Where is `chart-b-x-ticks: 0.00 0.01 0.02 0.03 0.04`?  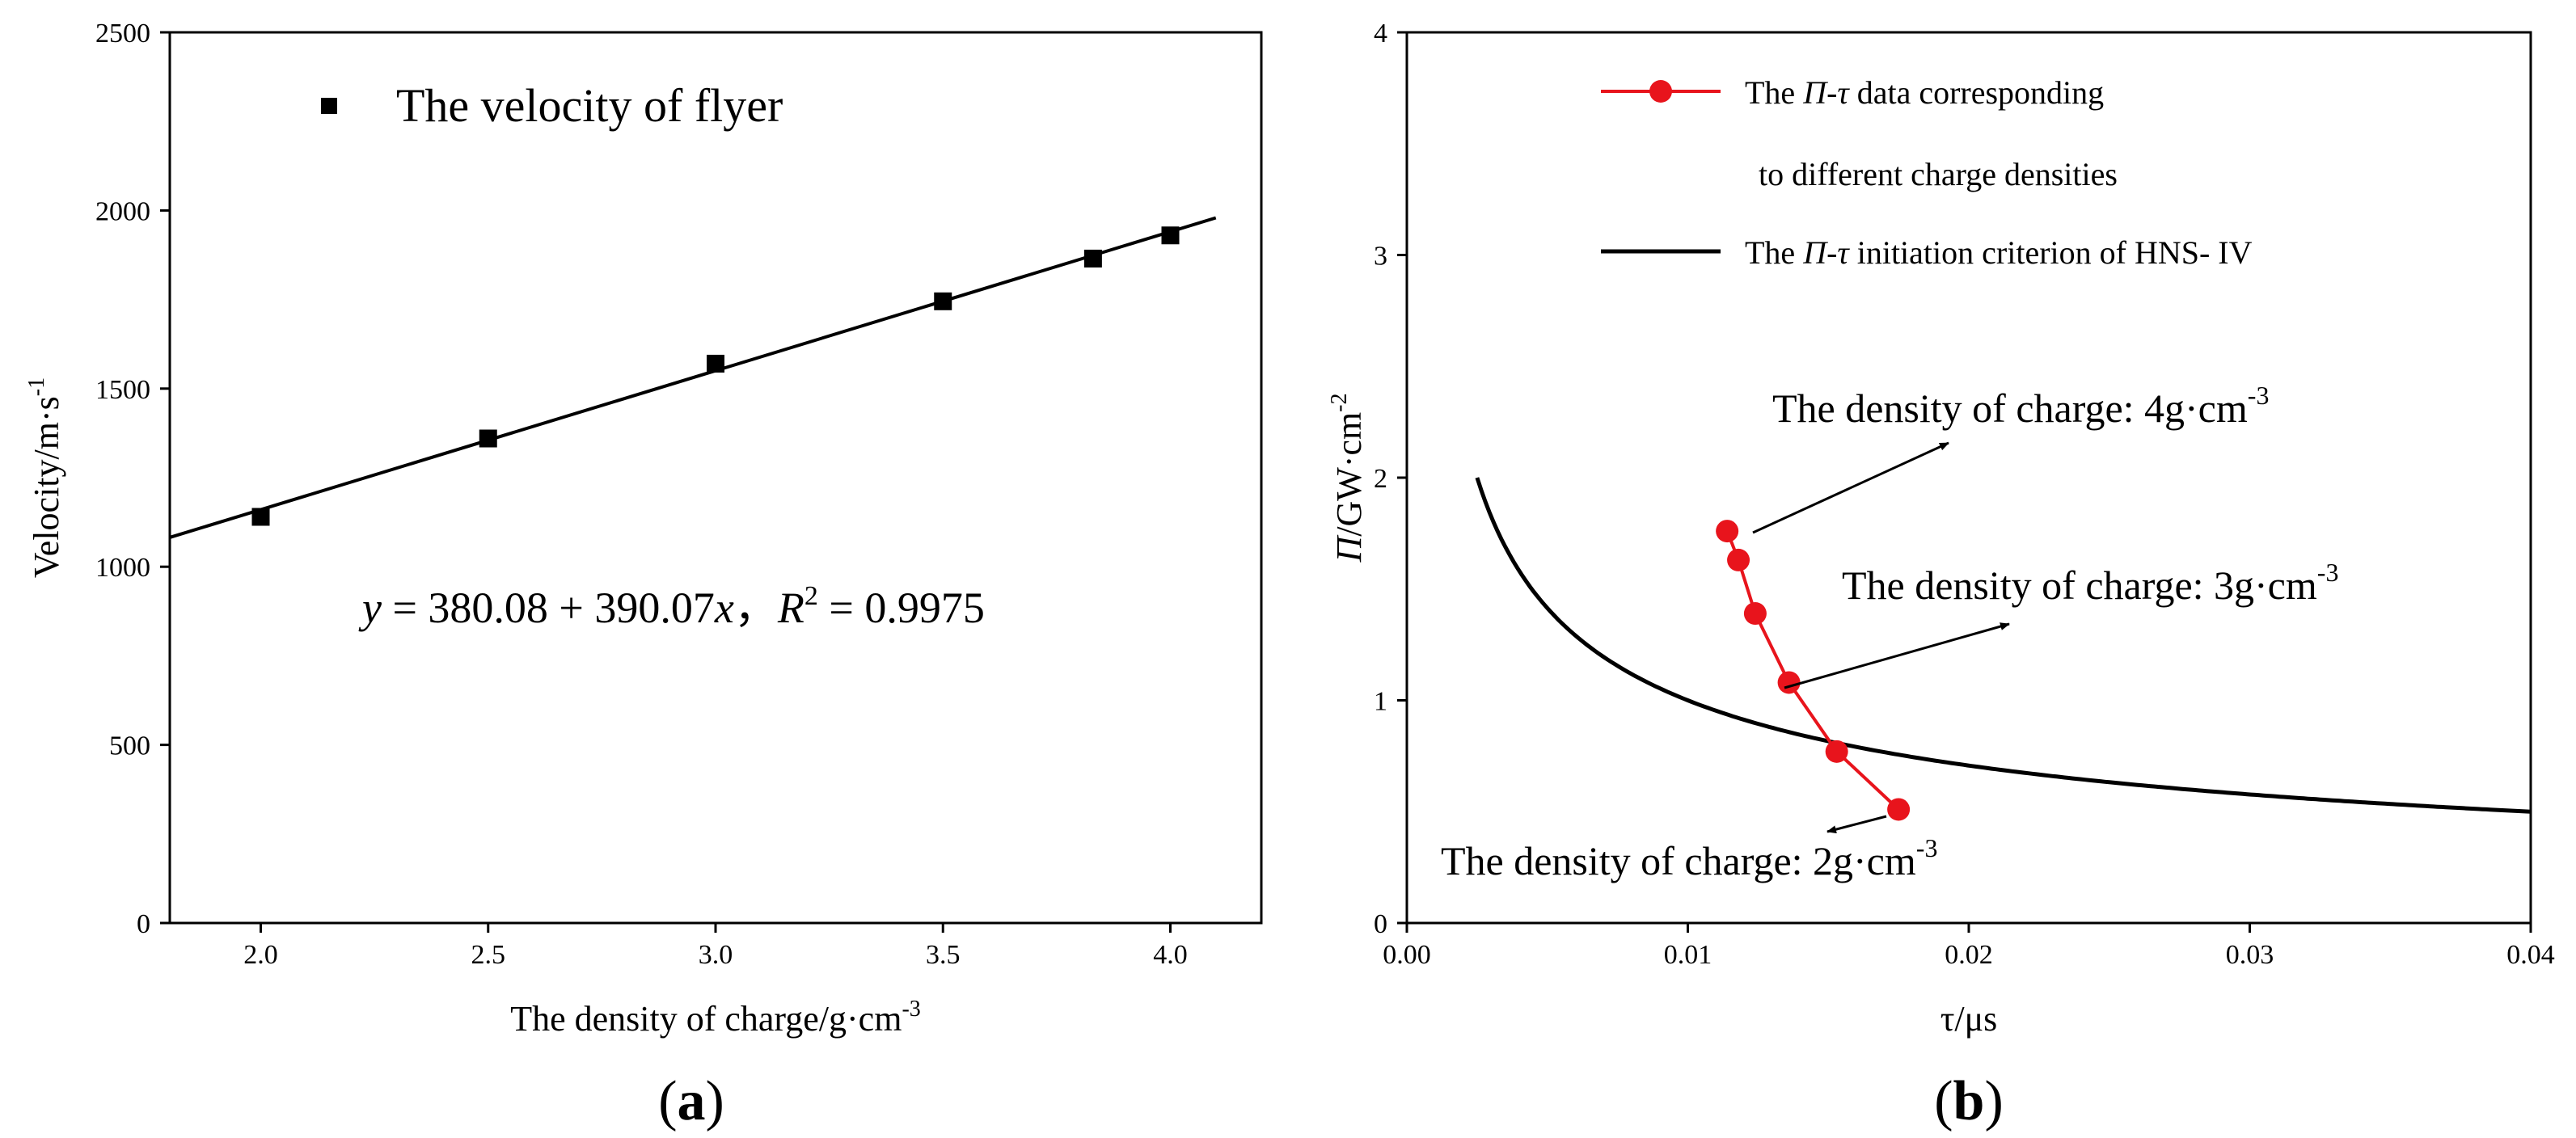
chart-b-x-ticks: 0.00 0.01 0.02 0.03 0.04 is located at coordinates (1969, 946).